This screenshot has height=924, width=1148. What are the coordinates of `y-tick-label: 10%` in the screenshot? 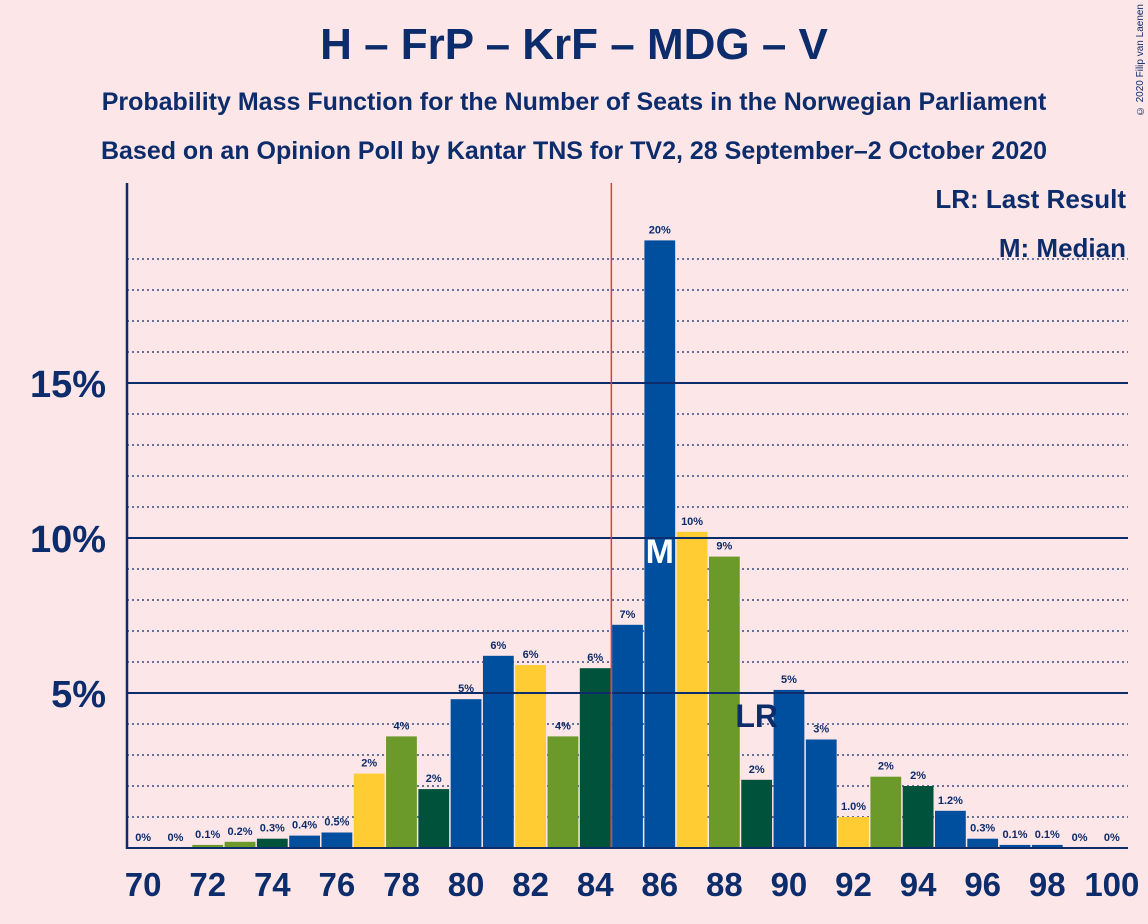 It's located at (68, 540).